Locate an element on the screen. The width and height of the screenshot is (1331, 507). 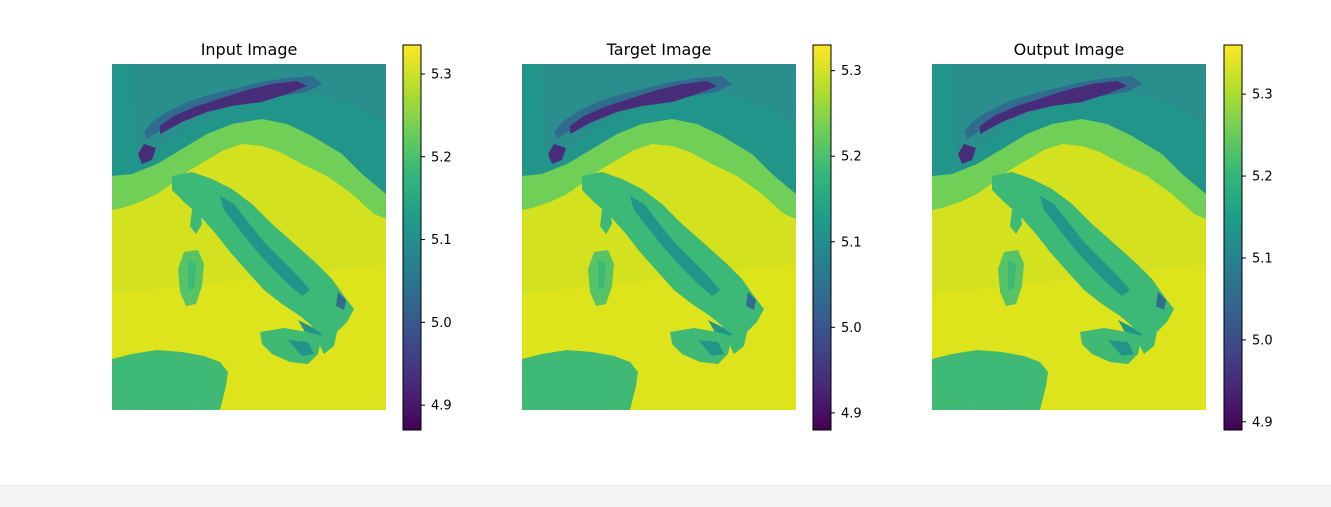
page-footer-bar is located at coordinates (665, 496).